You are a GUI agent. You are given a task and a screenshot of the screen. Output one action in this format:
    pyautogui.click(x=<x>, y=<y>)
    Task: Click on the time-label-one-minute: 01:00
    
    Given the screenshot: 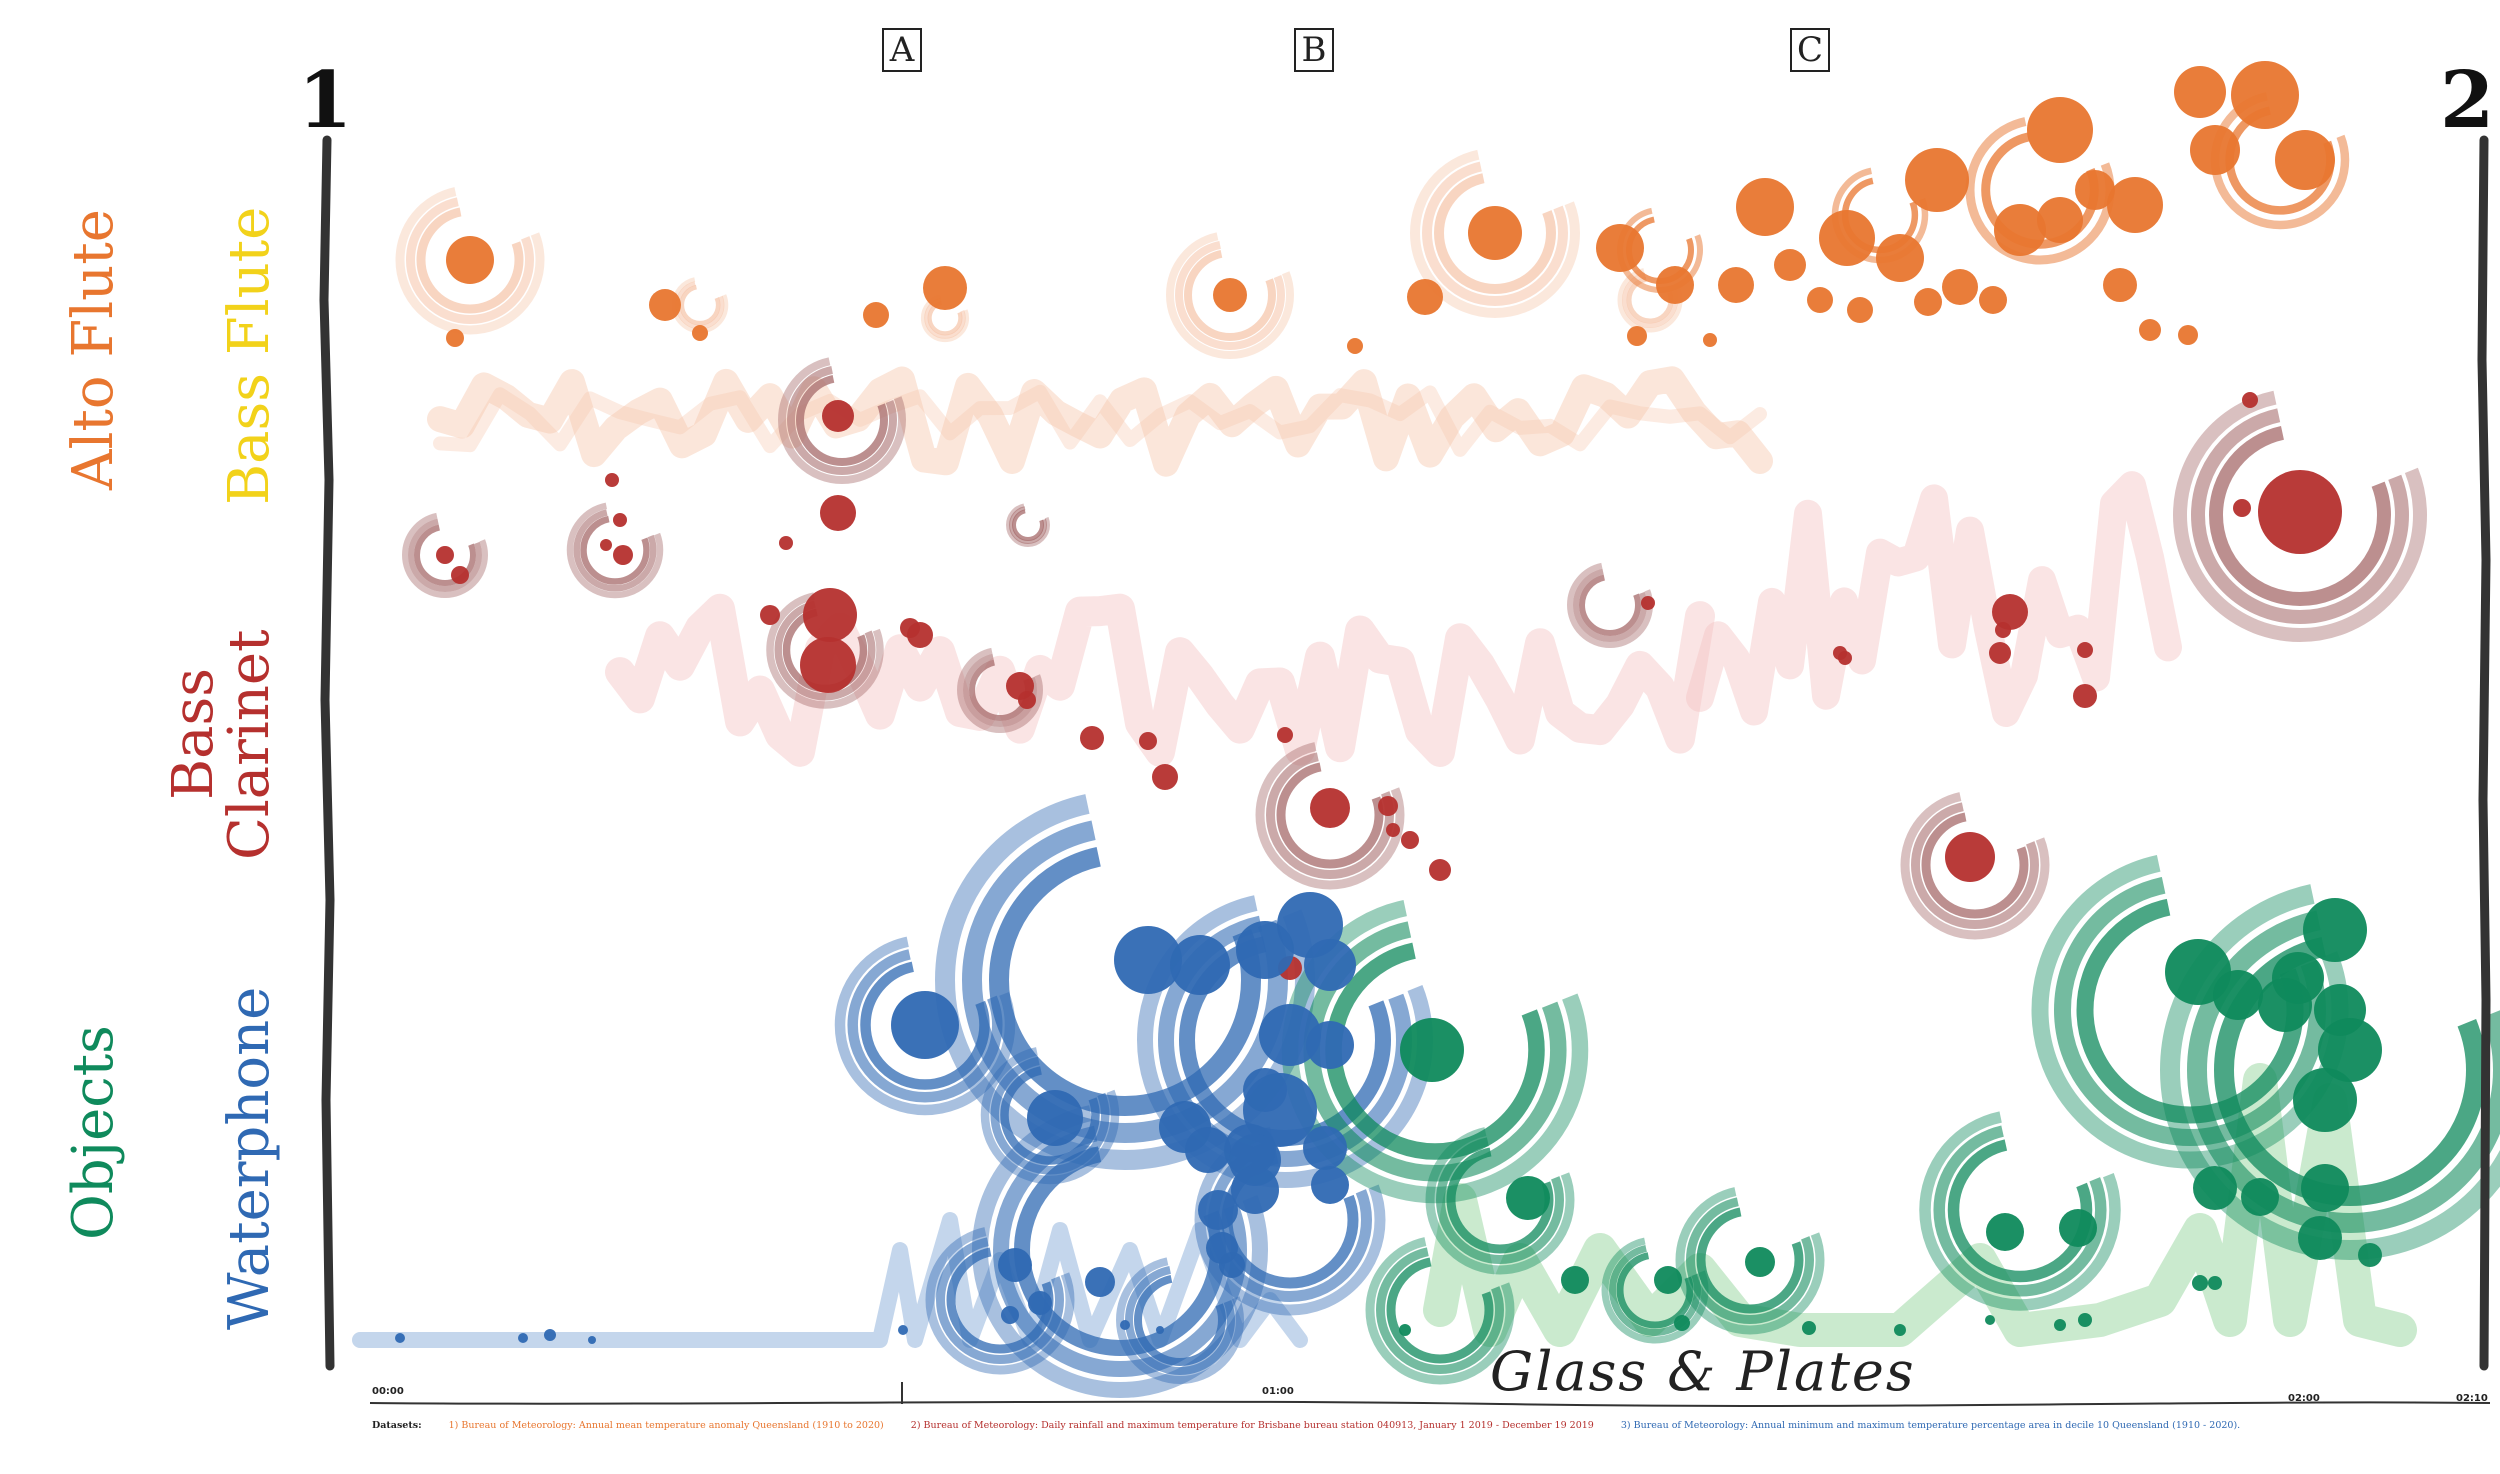 What is the action you would take?
    pyautogui.click(x=1278, y=1391)
    